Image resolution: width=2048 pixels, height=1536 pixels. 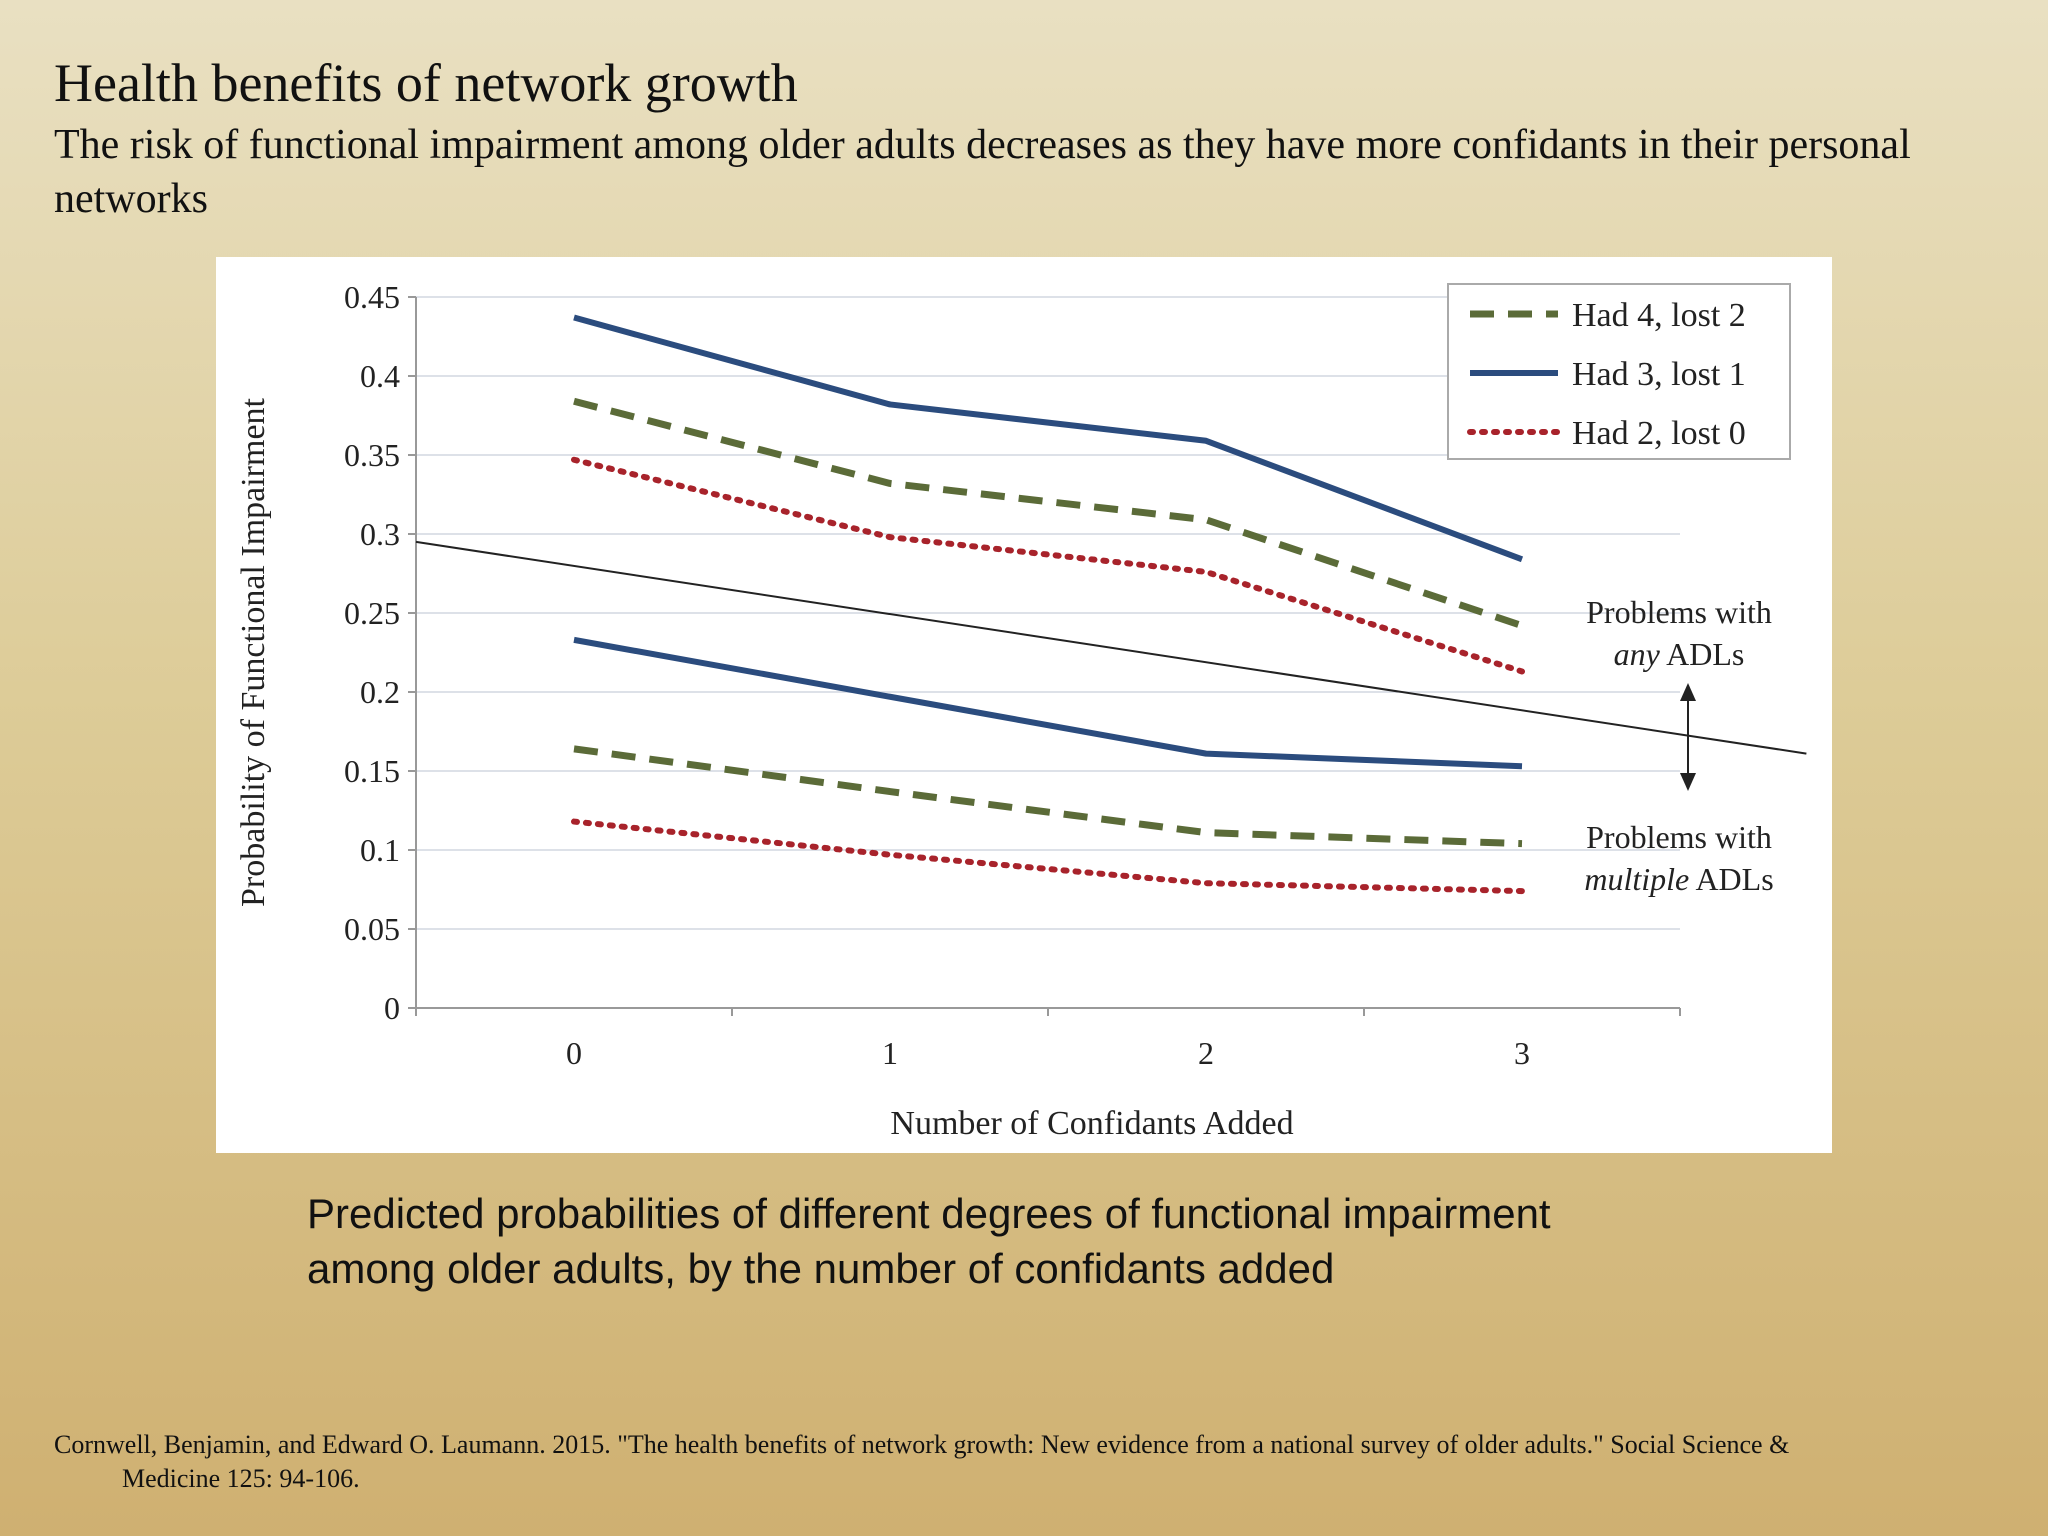 What do you see at coordinates (426, 83) in the screenshot?
I see `slide-title: Health benefits of network growth` at bounding box center [426, 83].